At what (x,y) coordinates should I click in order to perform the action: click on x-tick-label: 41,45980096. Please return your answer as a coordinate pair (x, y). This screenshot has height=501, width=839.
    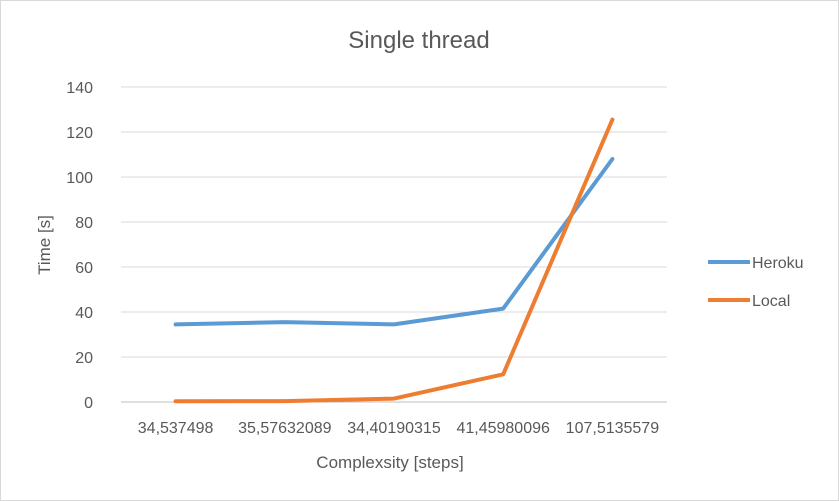
    Looking at the image, I should click on (503, 428).